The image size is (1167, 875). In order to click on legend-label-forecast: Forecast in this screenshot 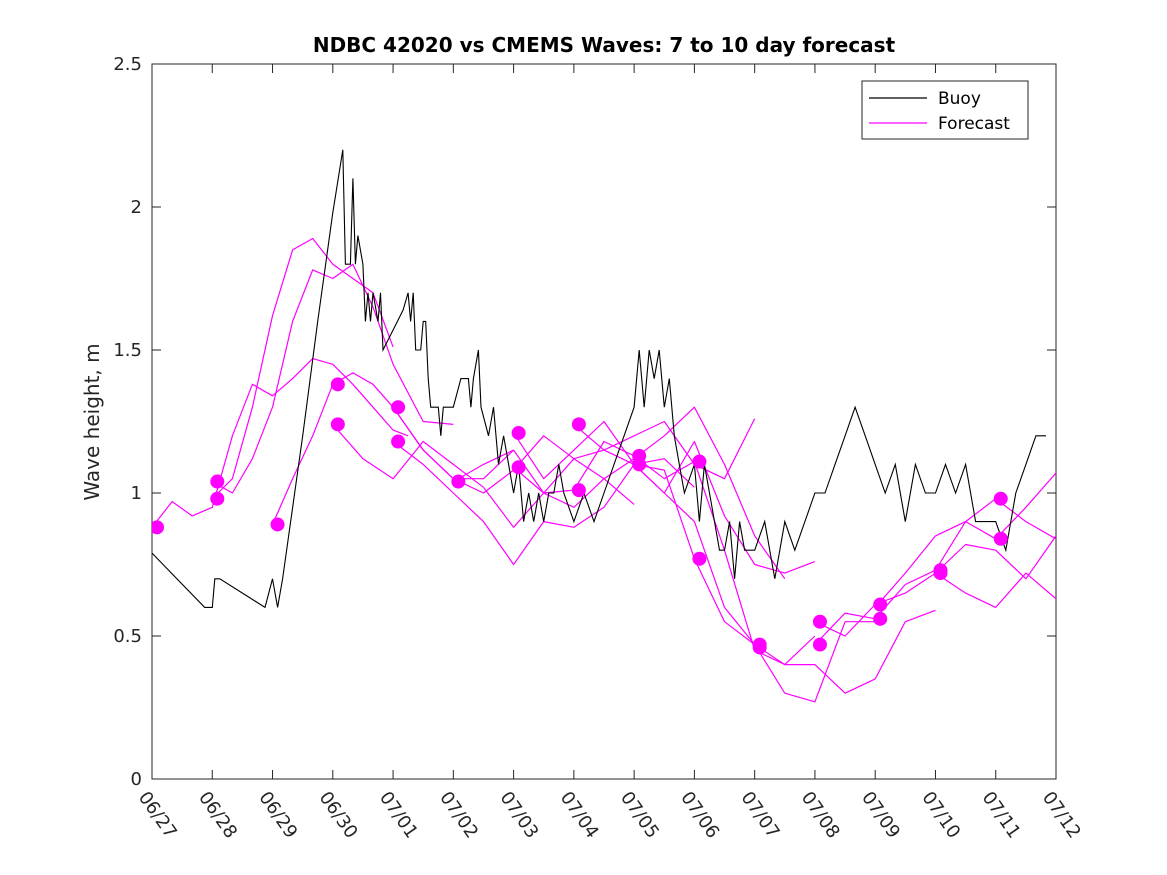, I will do `click(974, 124)`.